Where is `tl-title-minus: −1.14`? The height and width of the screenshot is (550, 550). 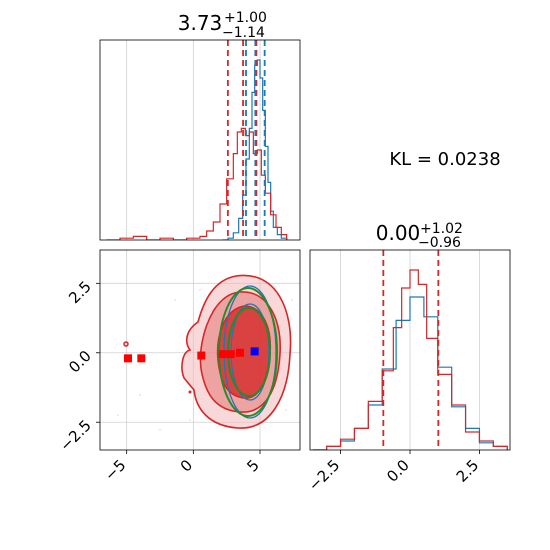 tl-title-minus: −1.14 is located at coordinates (243, 33).